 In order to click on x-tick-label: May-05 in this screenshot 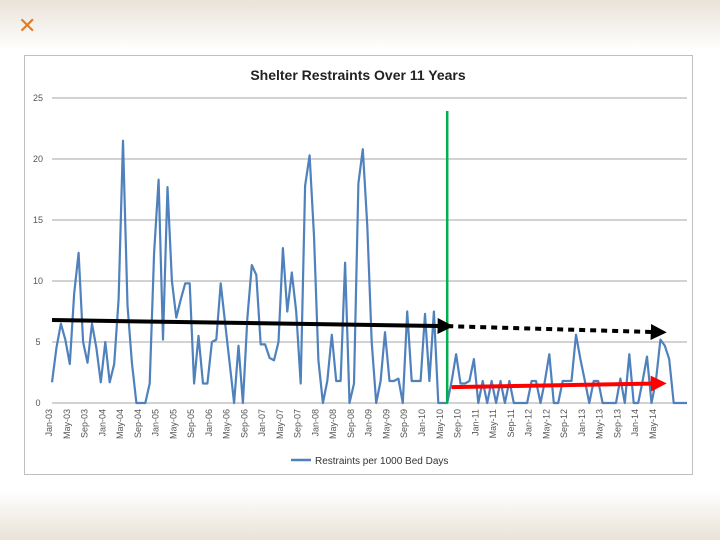, I will do `click(173, 424)`.